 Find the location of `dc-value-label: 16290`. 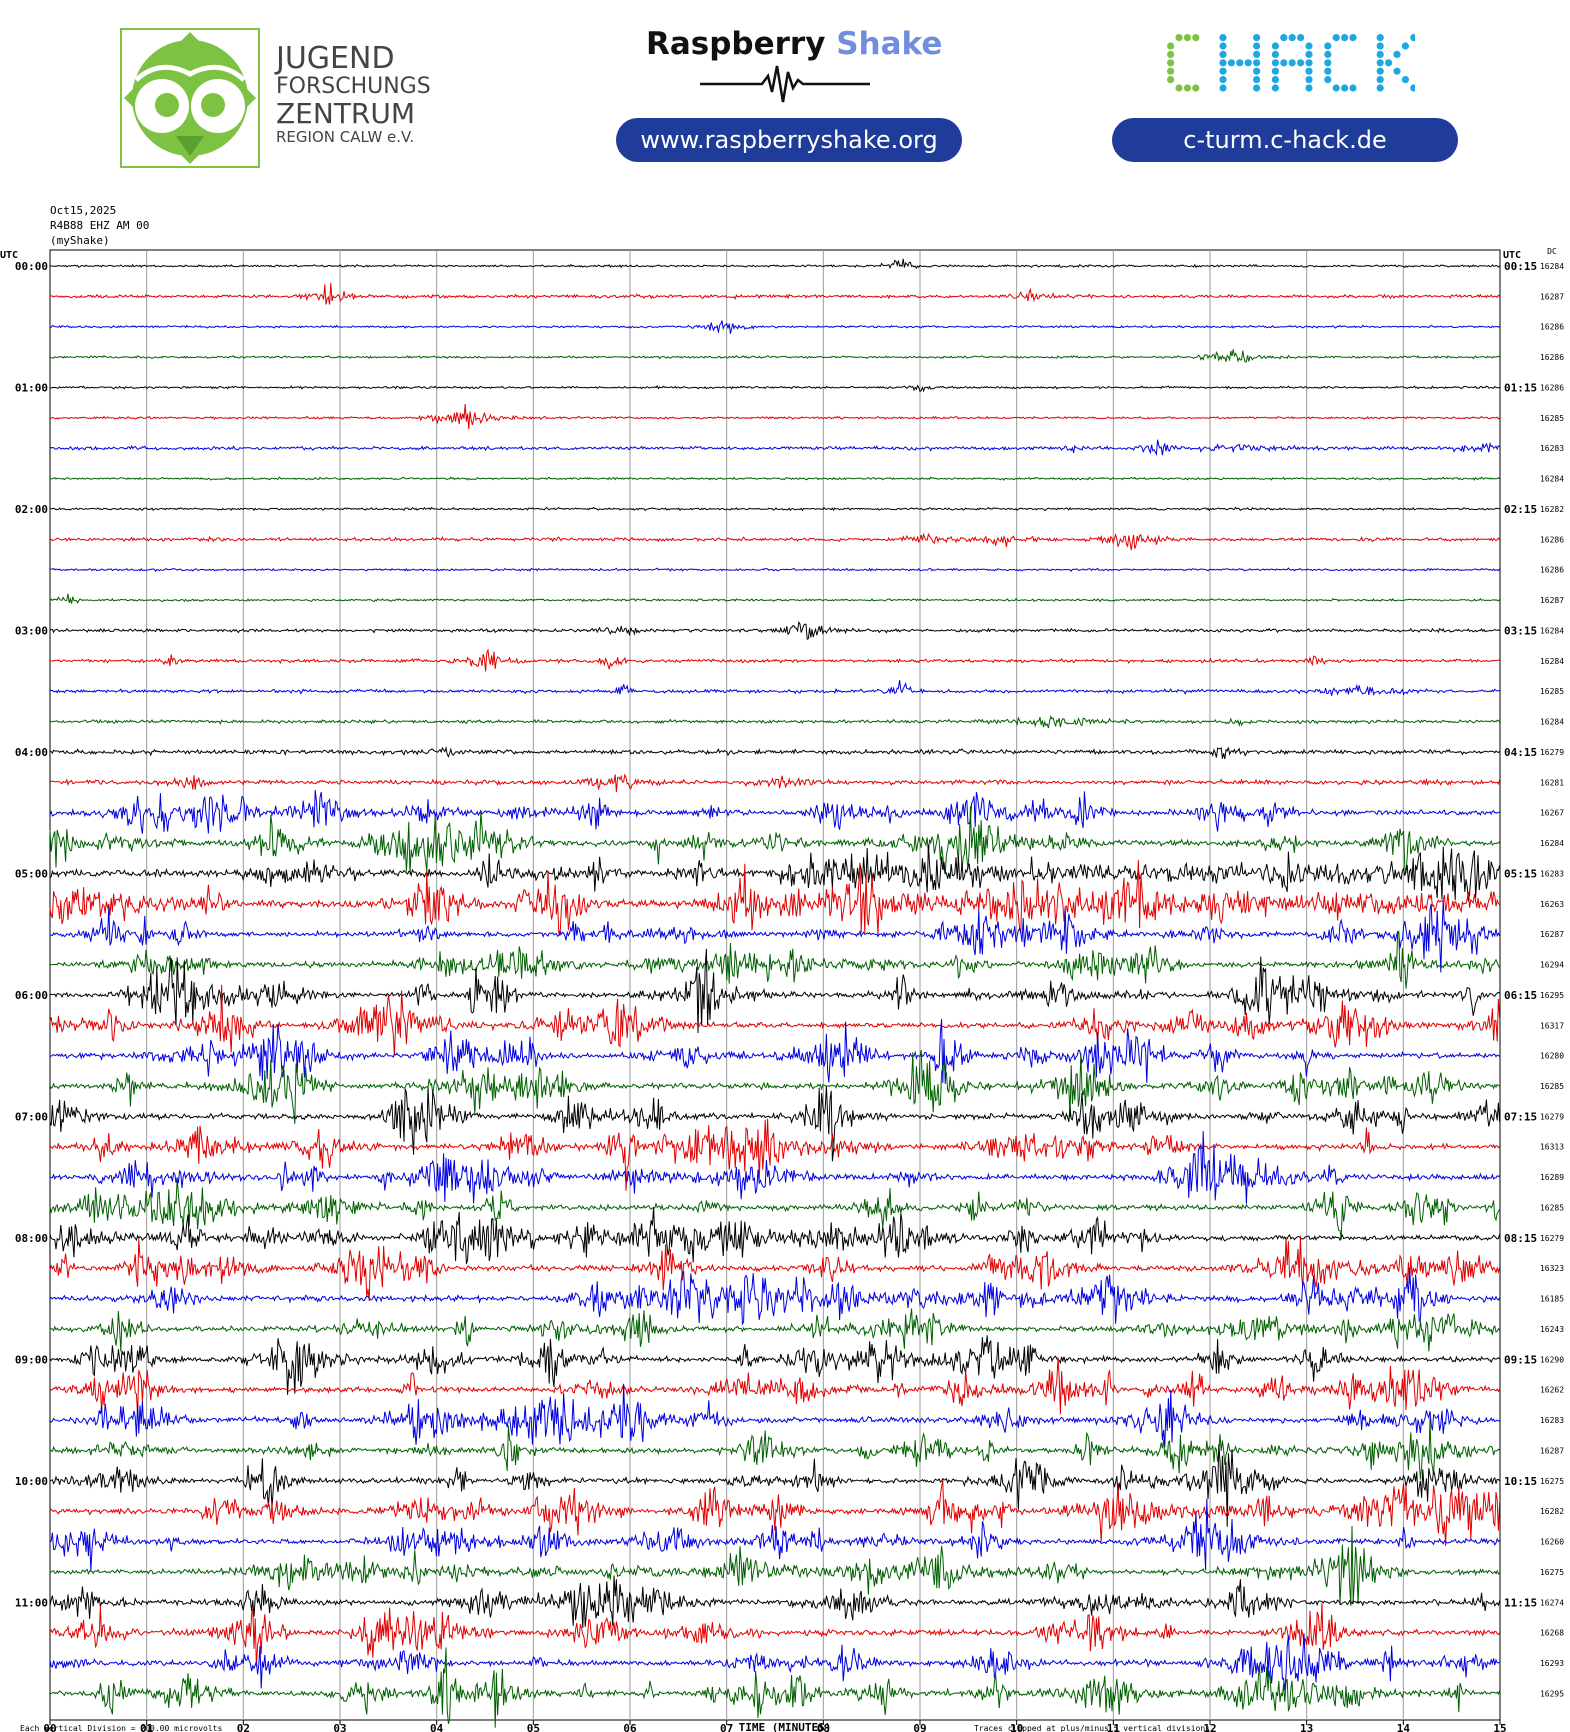

dc-value-label: 16290 is located at coordinates (1552, 1359).